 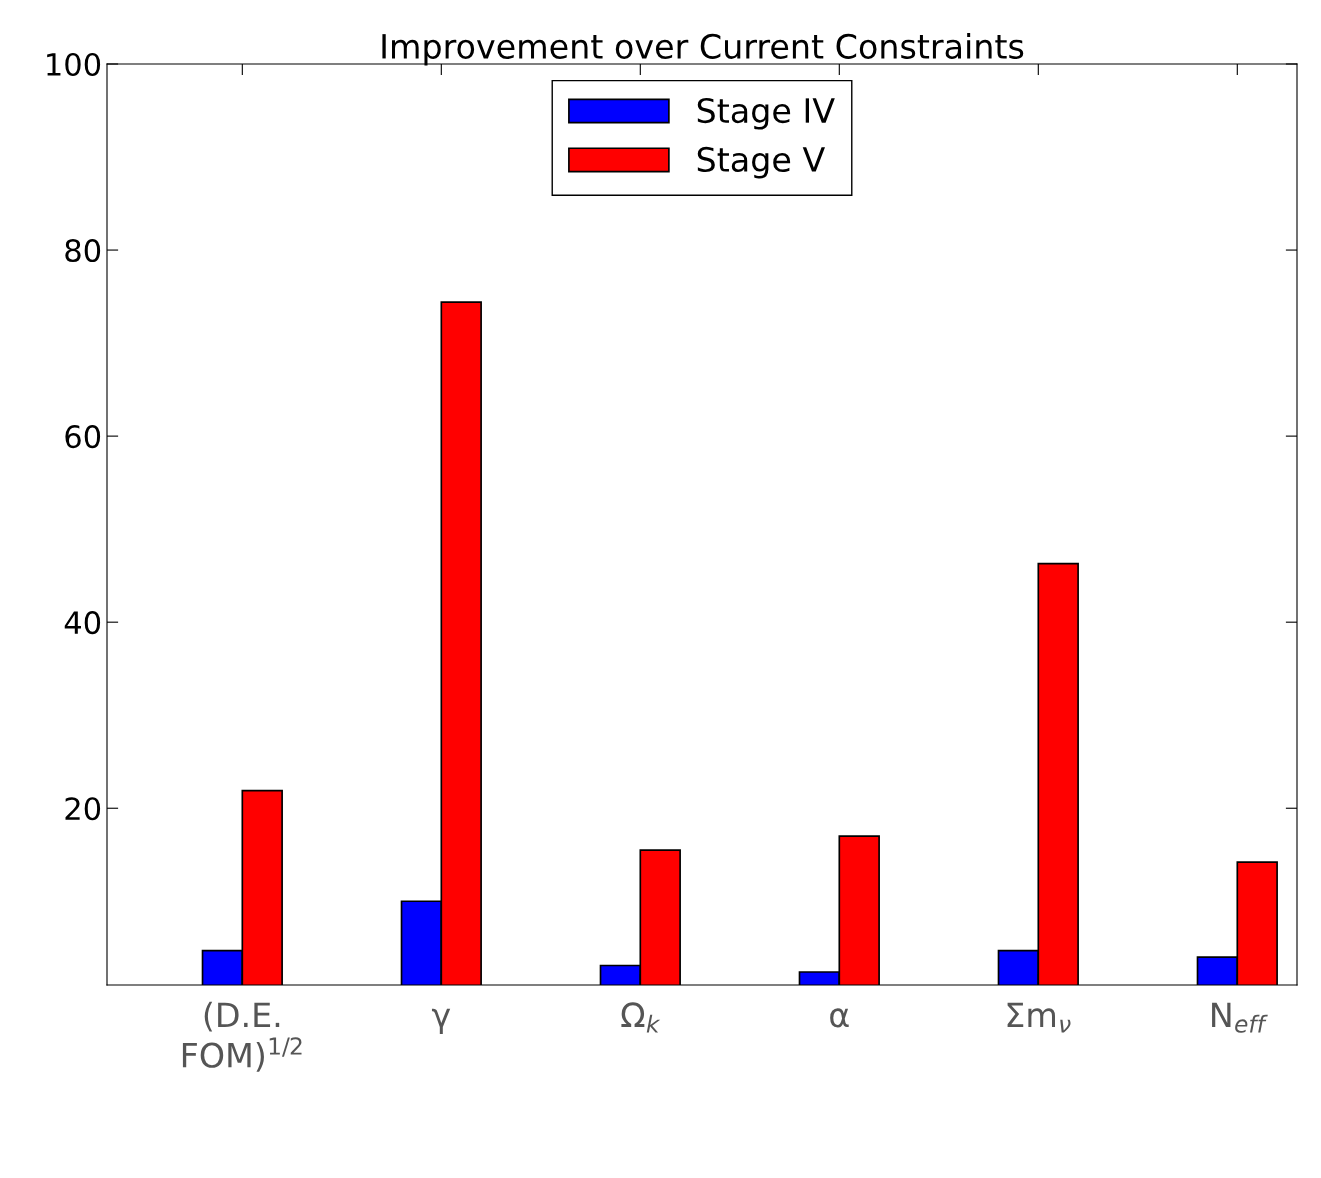 I want to click on y-tick-label: 40, so click(x=82, y=623).